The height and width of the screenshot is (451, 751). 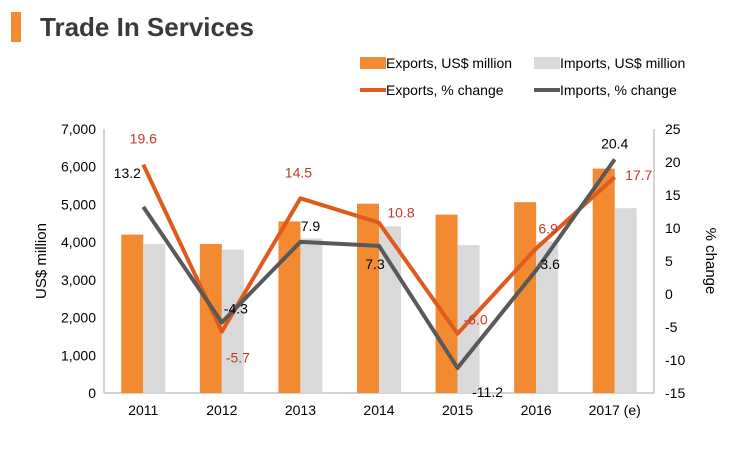 I want to click on x-tick-label: 2017 (e), so click(x=615, y=410).